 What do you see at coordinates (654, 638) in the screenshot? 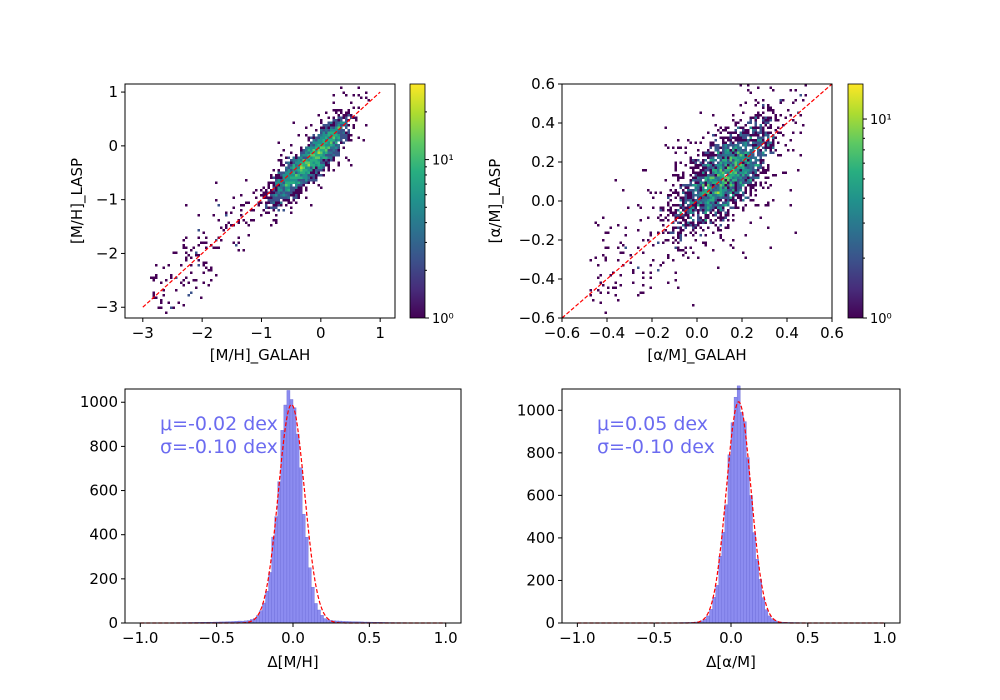
I see `x-tick-label: −0.5` at bounding box center [654, 638].